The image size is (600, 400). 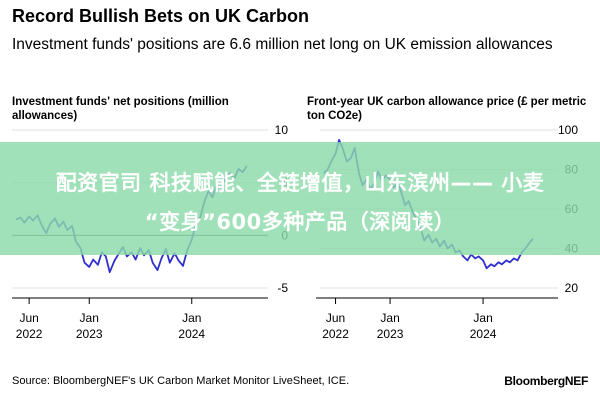 I want to click on left-ytick-label-3: -5, so click(x=282, y=288).